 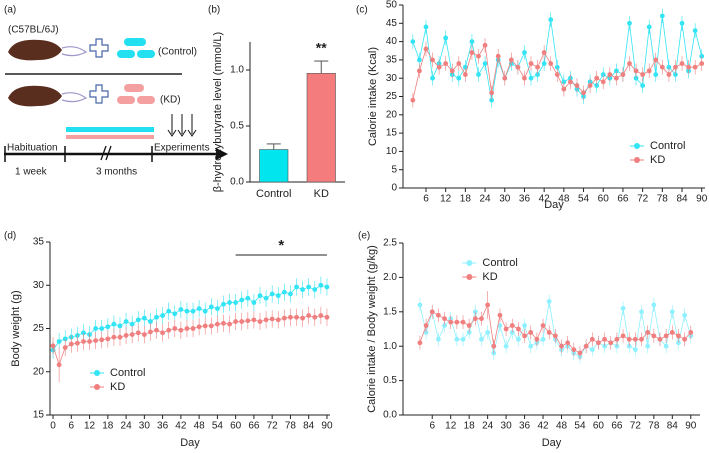 What do you see at coordinates (10, 236) in the screenshot?
I see `panel-label: (d)` at bounding box center [10, 236].